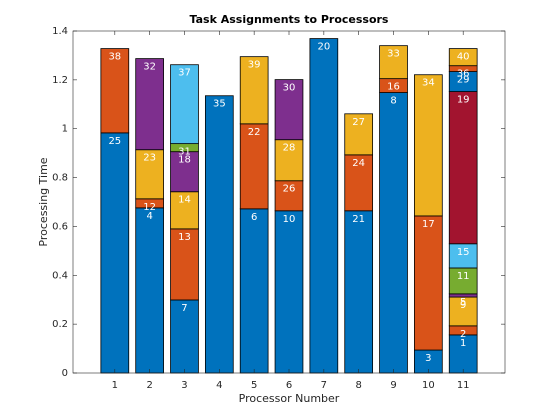  What do you see at coordinates (463, 80) in the screenshot?
I see `segment-label: 29` at bounding box center [463, 80].